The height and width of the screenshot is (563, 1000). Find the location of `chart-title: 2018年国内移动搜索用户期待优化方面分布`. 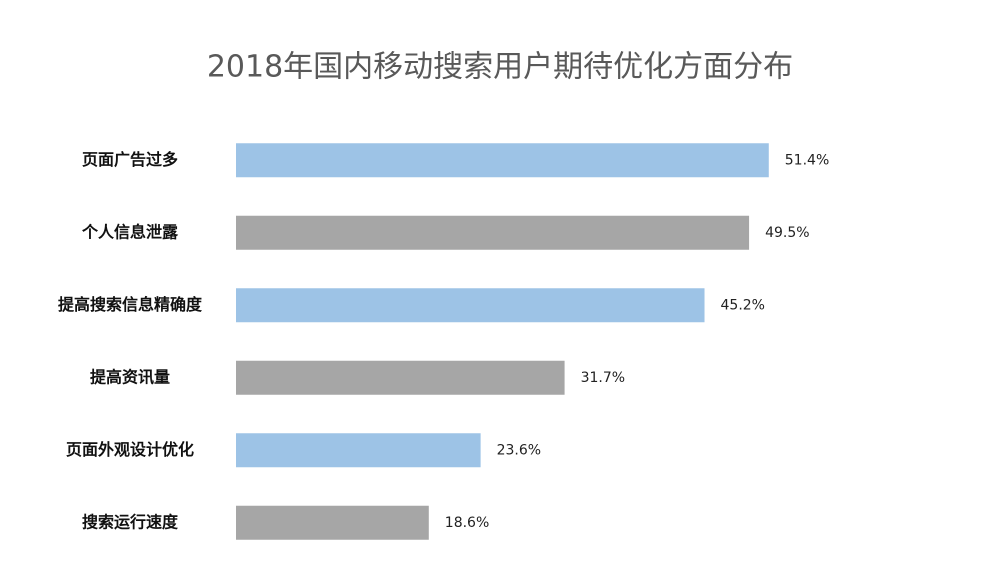

chart-title: 2018年国内移动搜索用户期待优化方面分布 is located at coordinates (500, 67).